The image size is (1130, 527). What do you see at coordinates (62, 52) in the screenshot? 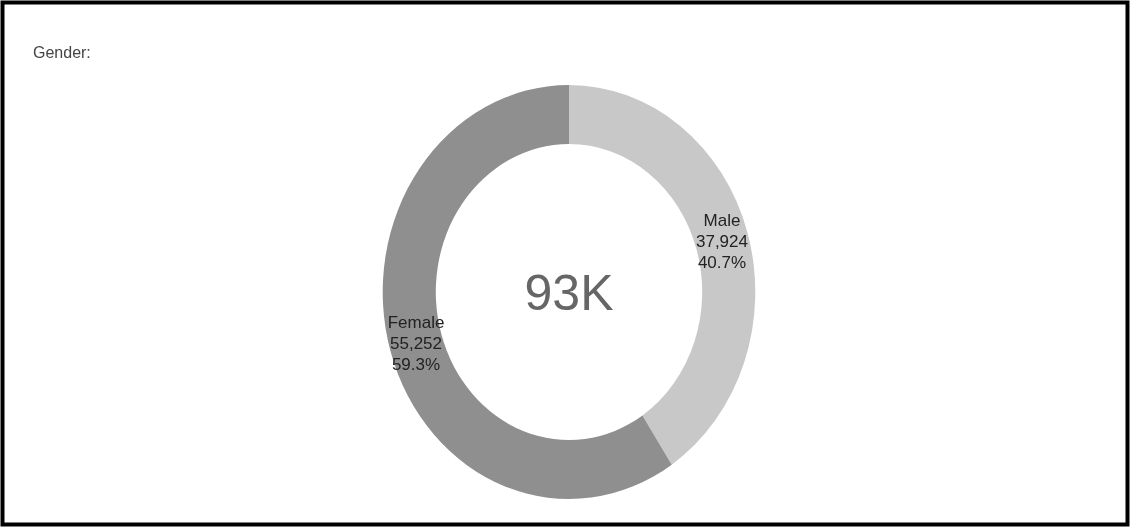
I see `text: Gender:` at bounding box center [62, 52].